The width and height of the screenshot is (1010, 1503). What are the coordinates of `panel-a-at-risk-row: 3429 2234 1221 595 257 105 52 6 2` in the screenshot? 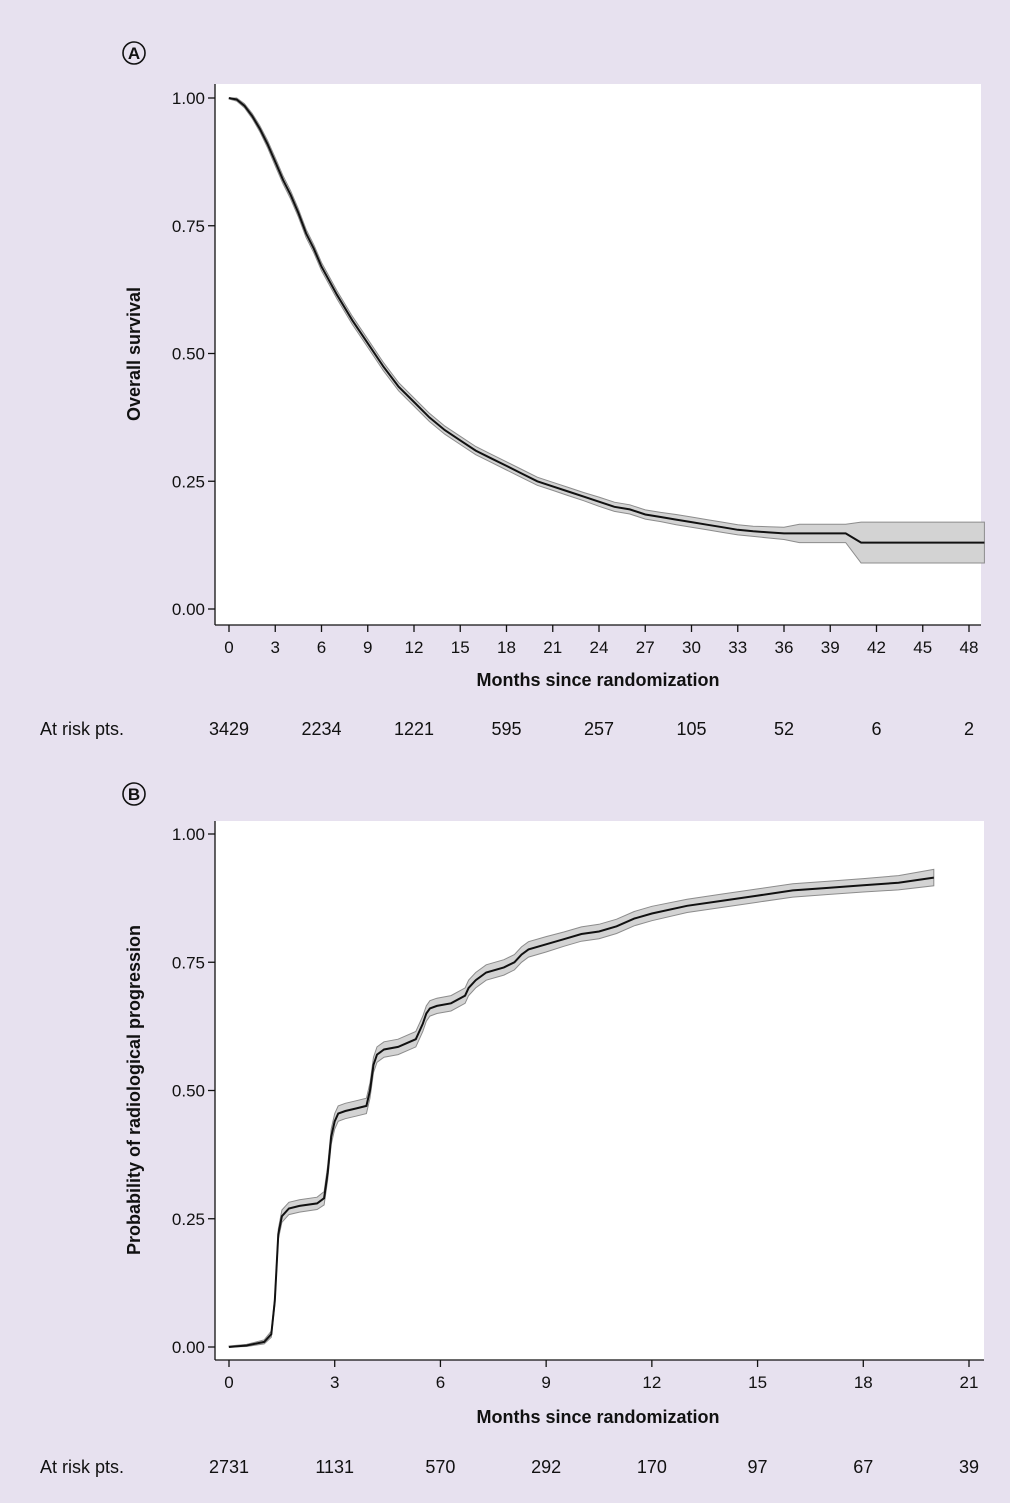 It's located at (591, 729).